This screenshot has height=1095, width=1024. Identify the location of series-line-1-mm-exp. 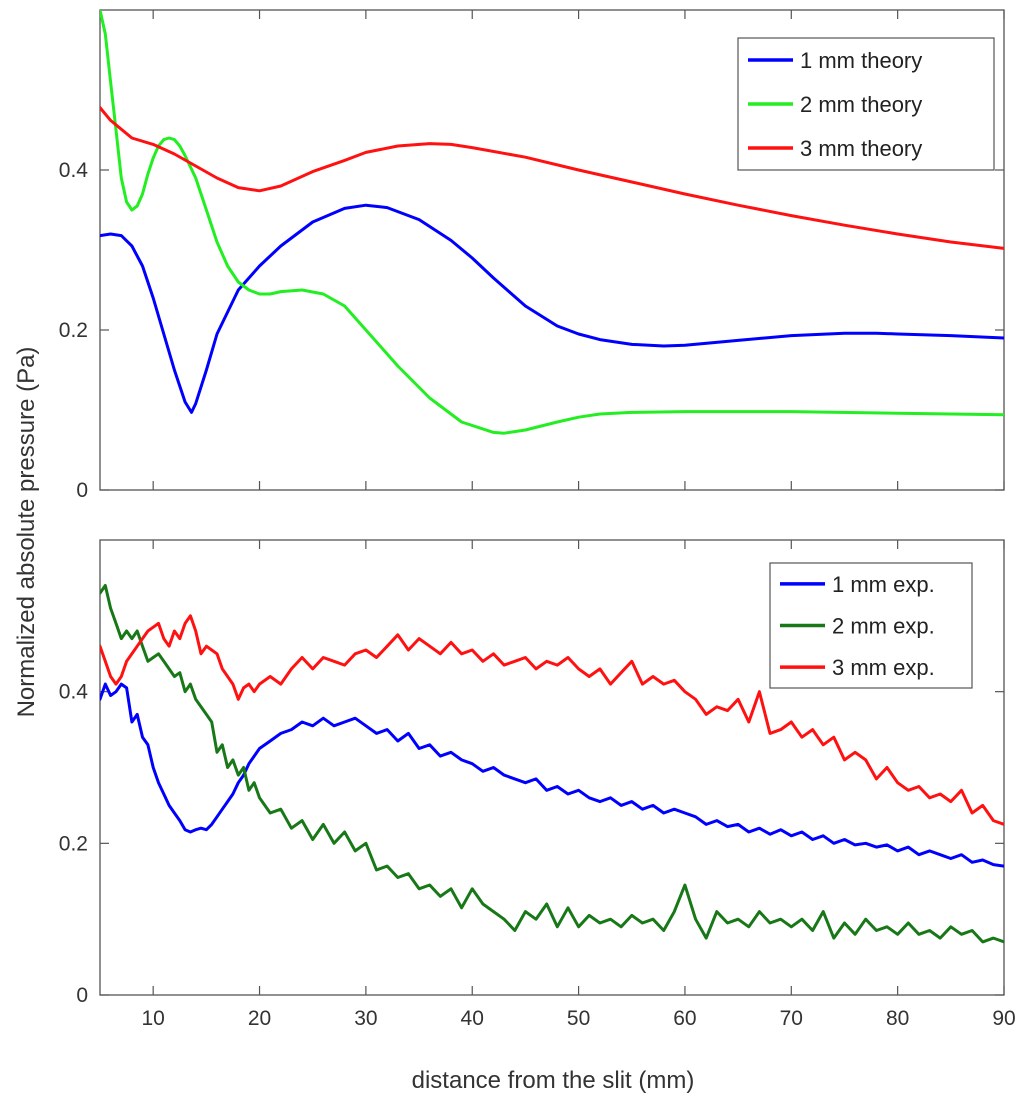
(552, 775).